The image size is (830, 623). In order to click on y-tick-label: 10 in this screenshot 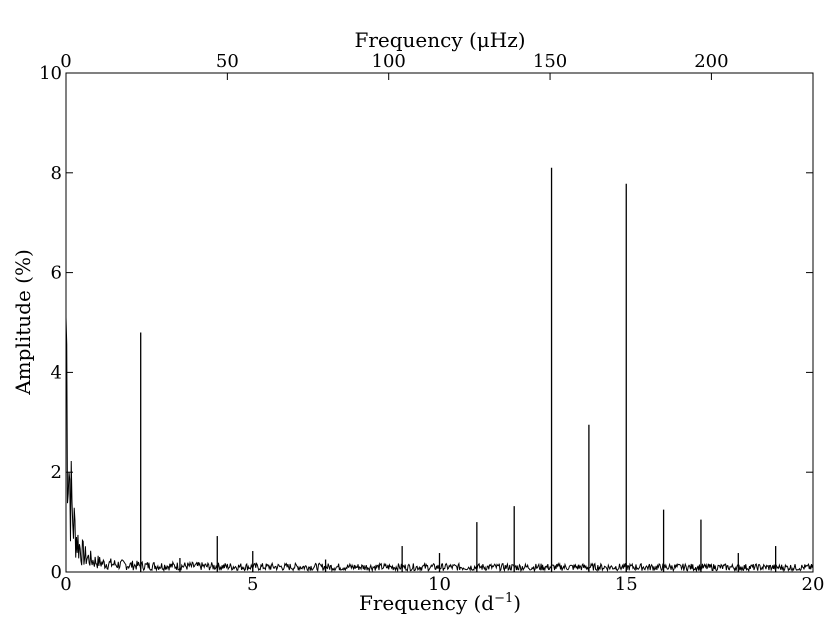, I will do `click(50, 73)`.